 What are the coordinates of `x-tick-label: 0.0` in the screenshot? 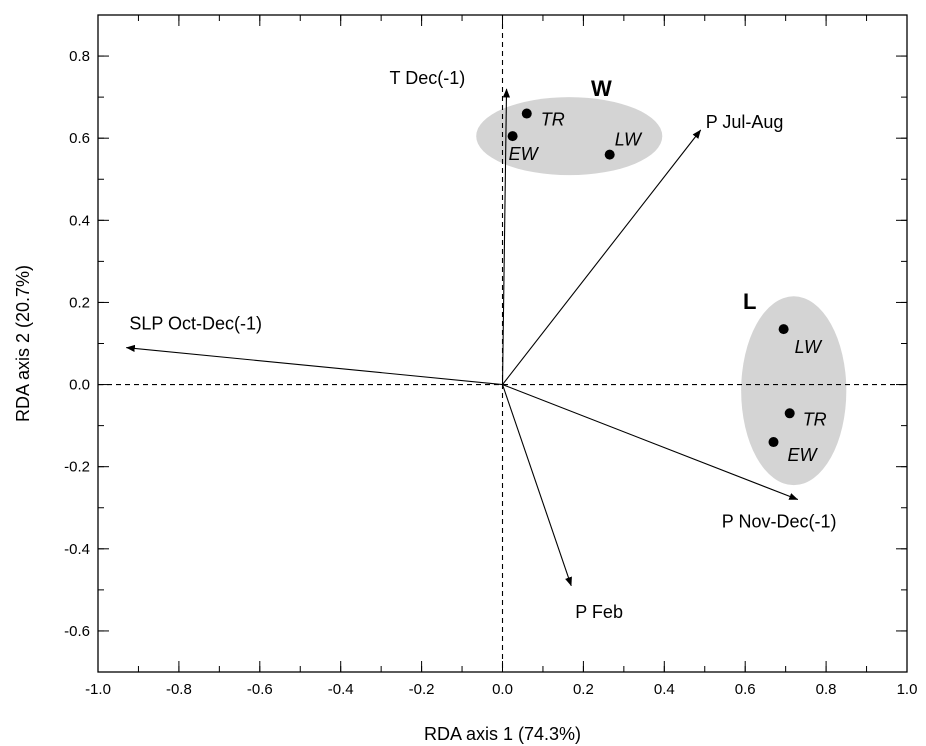 It's located at (502, 689).